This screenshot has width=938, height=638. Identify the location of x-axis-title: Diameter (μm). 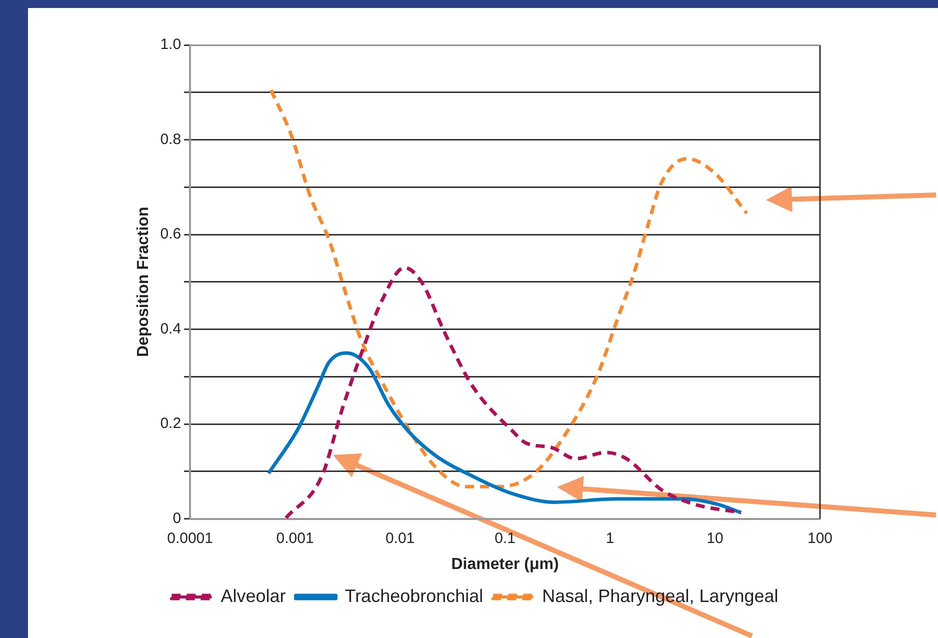
(505, 564).